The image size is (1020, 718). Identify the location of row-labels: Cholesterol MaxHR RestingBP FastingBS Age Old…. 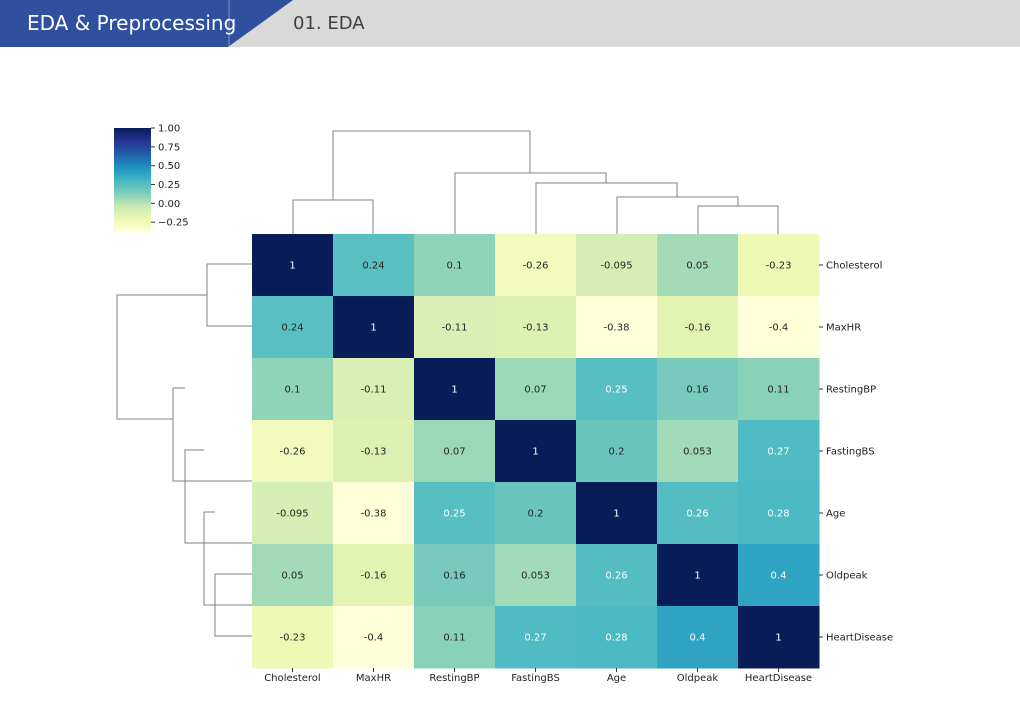
(856, 452).